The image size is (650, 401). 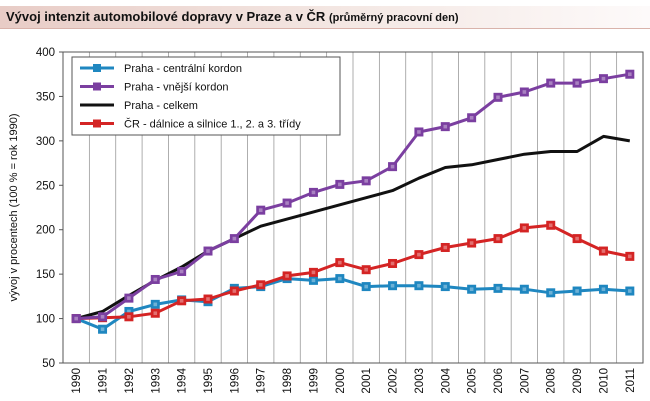 I want to click on legend-box, so click(x=206, y=96).